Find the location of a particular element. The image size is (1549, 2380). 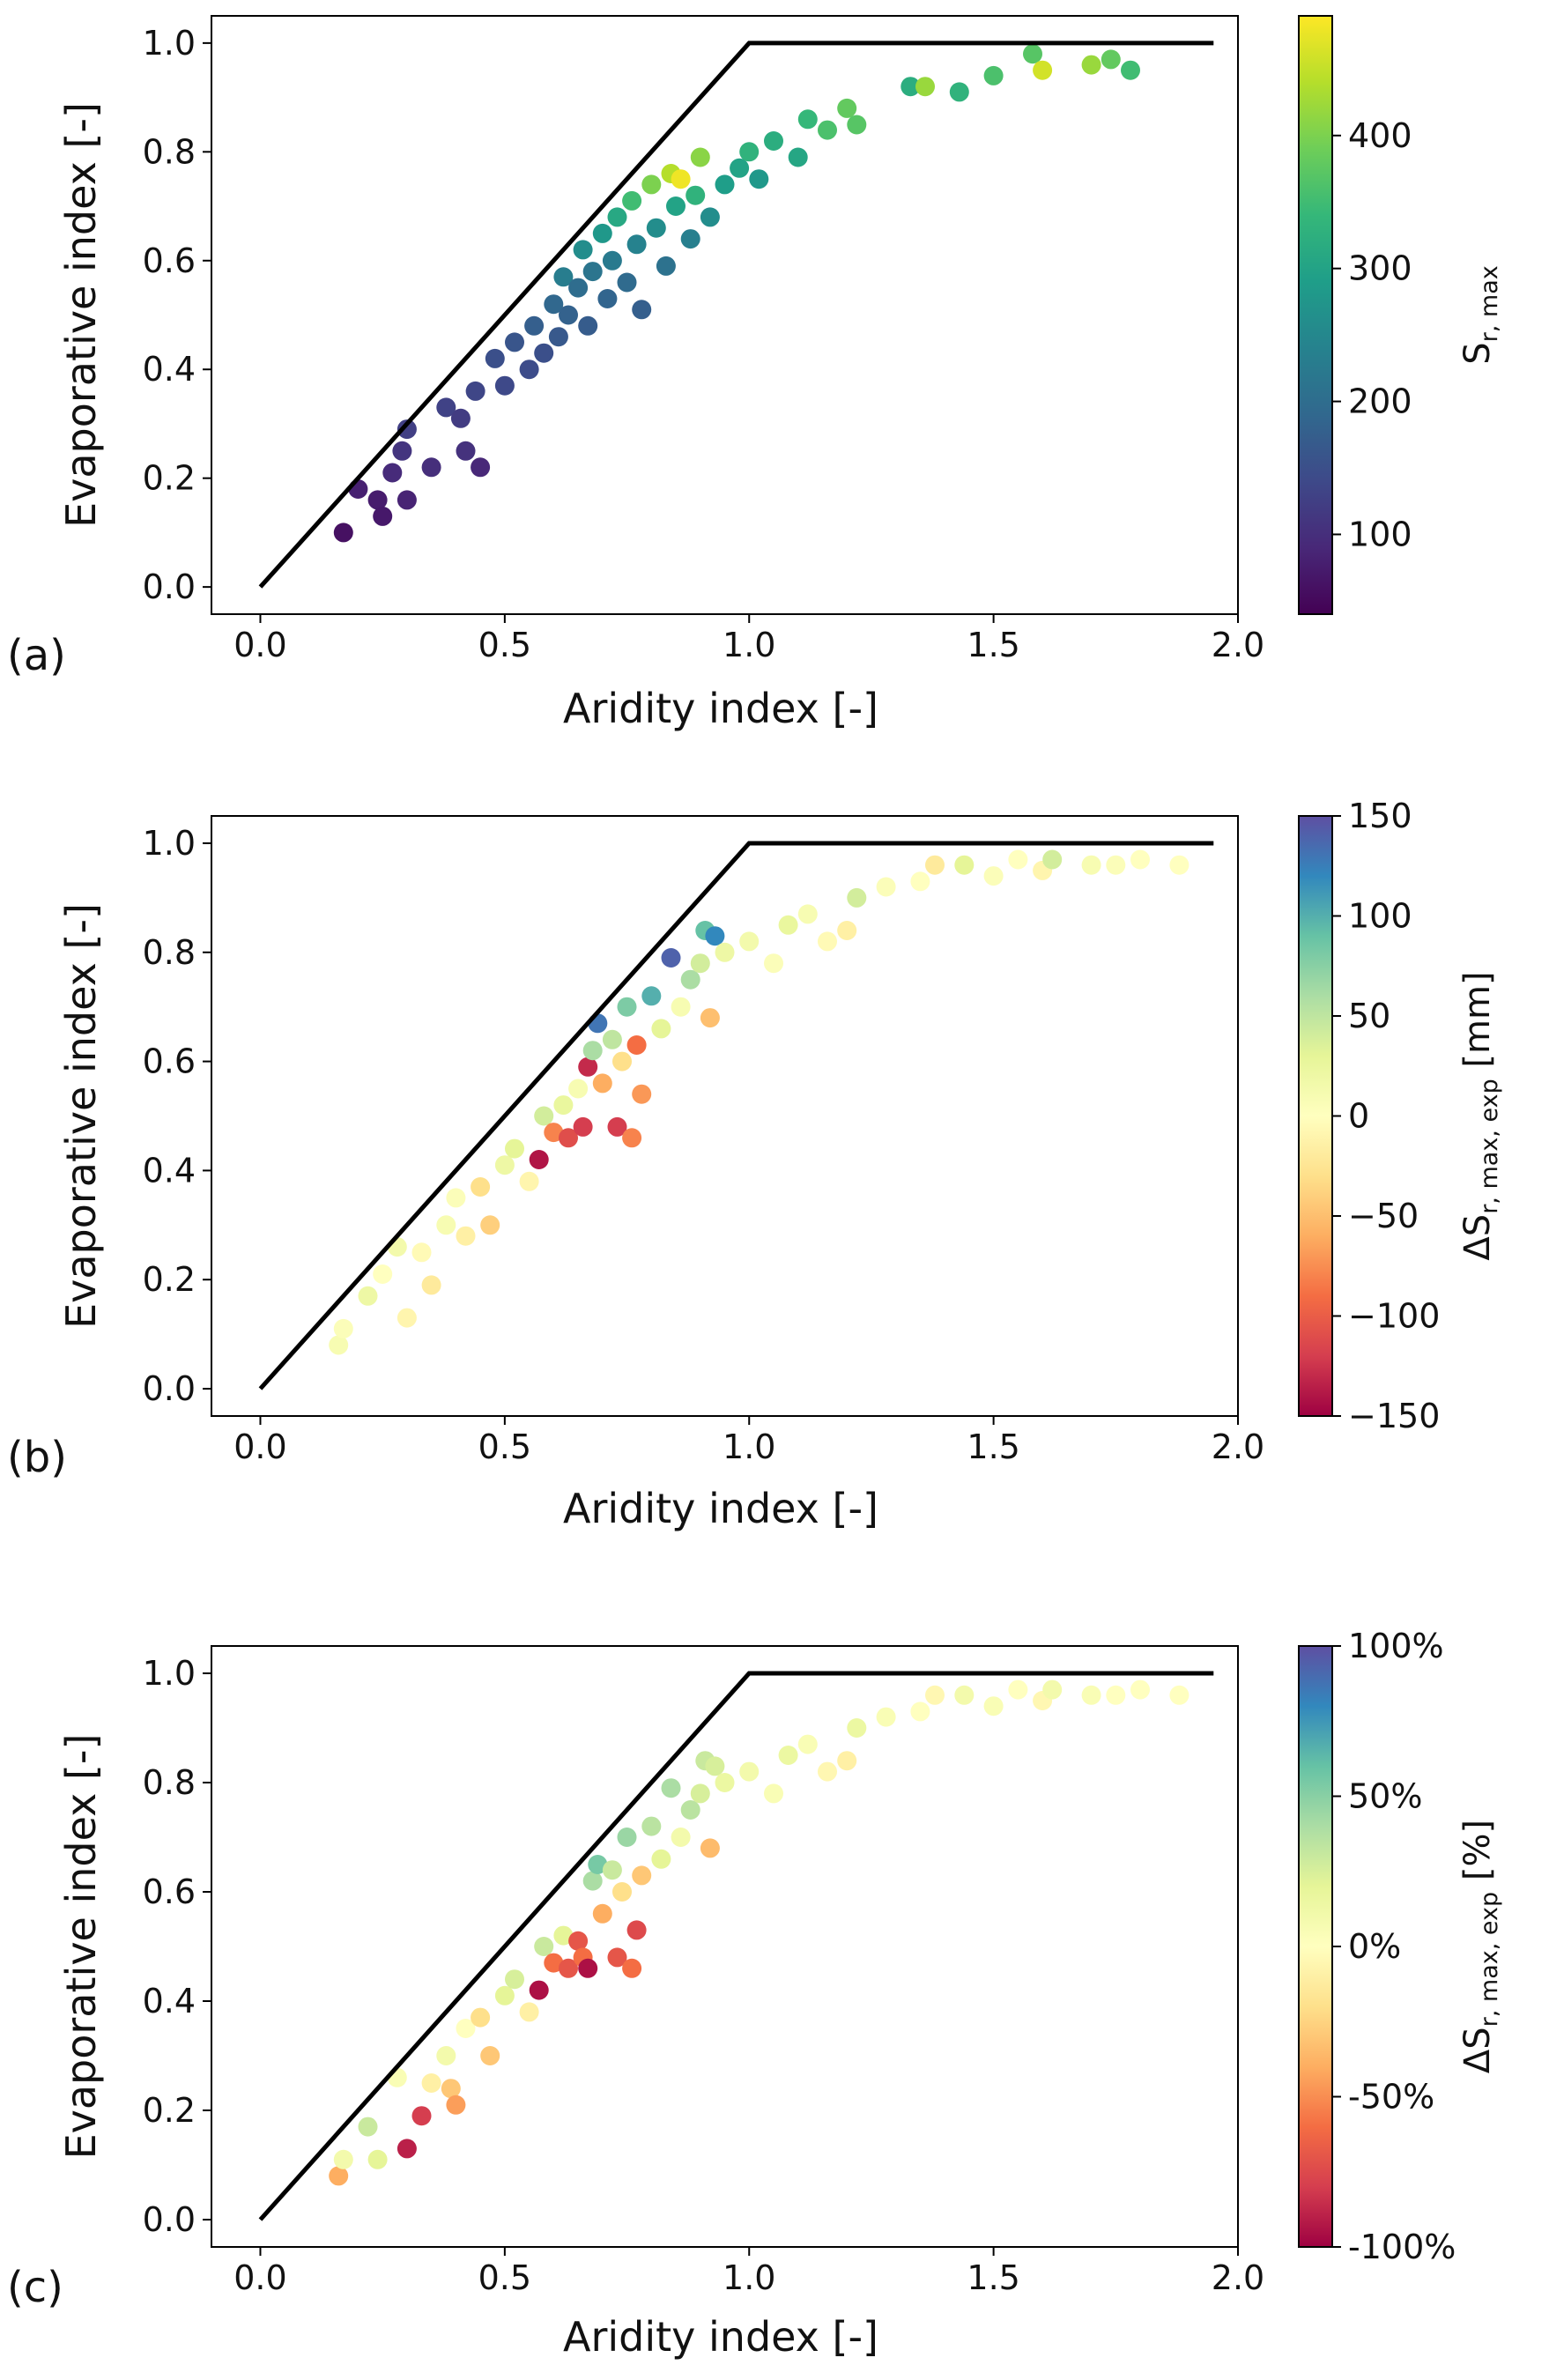

colorbar-tick-label: 0 is located at coordinates (1358, 1116).